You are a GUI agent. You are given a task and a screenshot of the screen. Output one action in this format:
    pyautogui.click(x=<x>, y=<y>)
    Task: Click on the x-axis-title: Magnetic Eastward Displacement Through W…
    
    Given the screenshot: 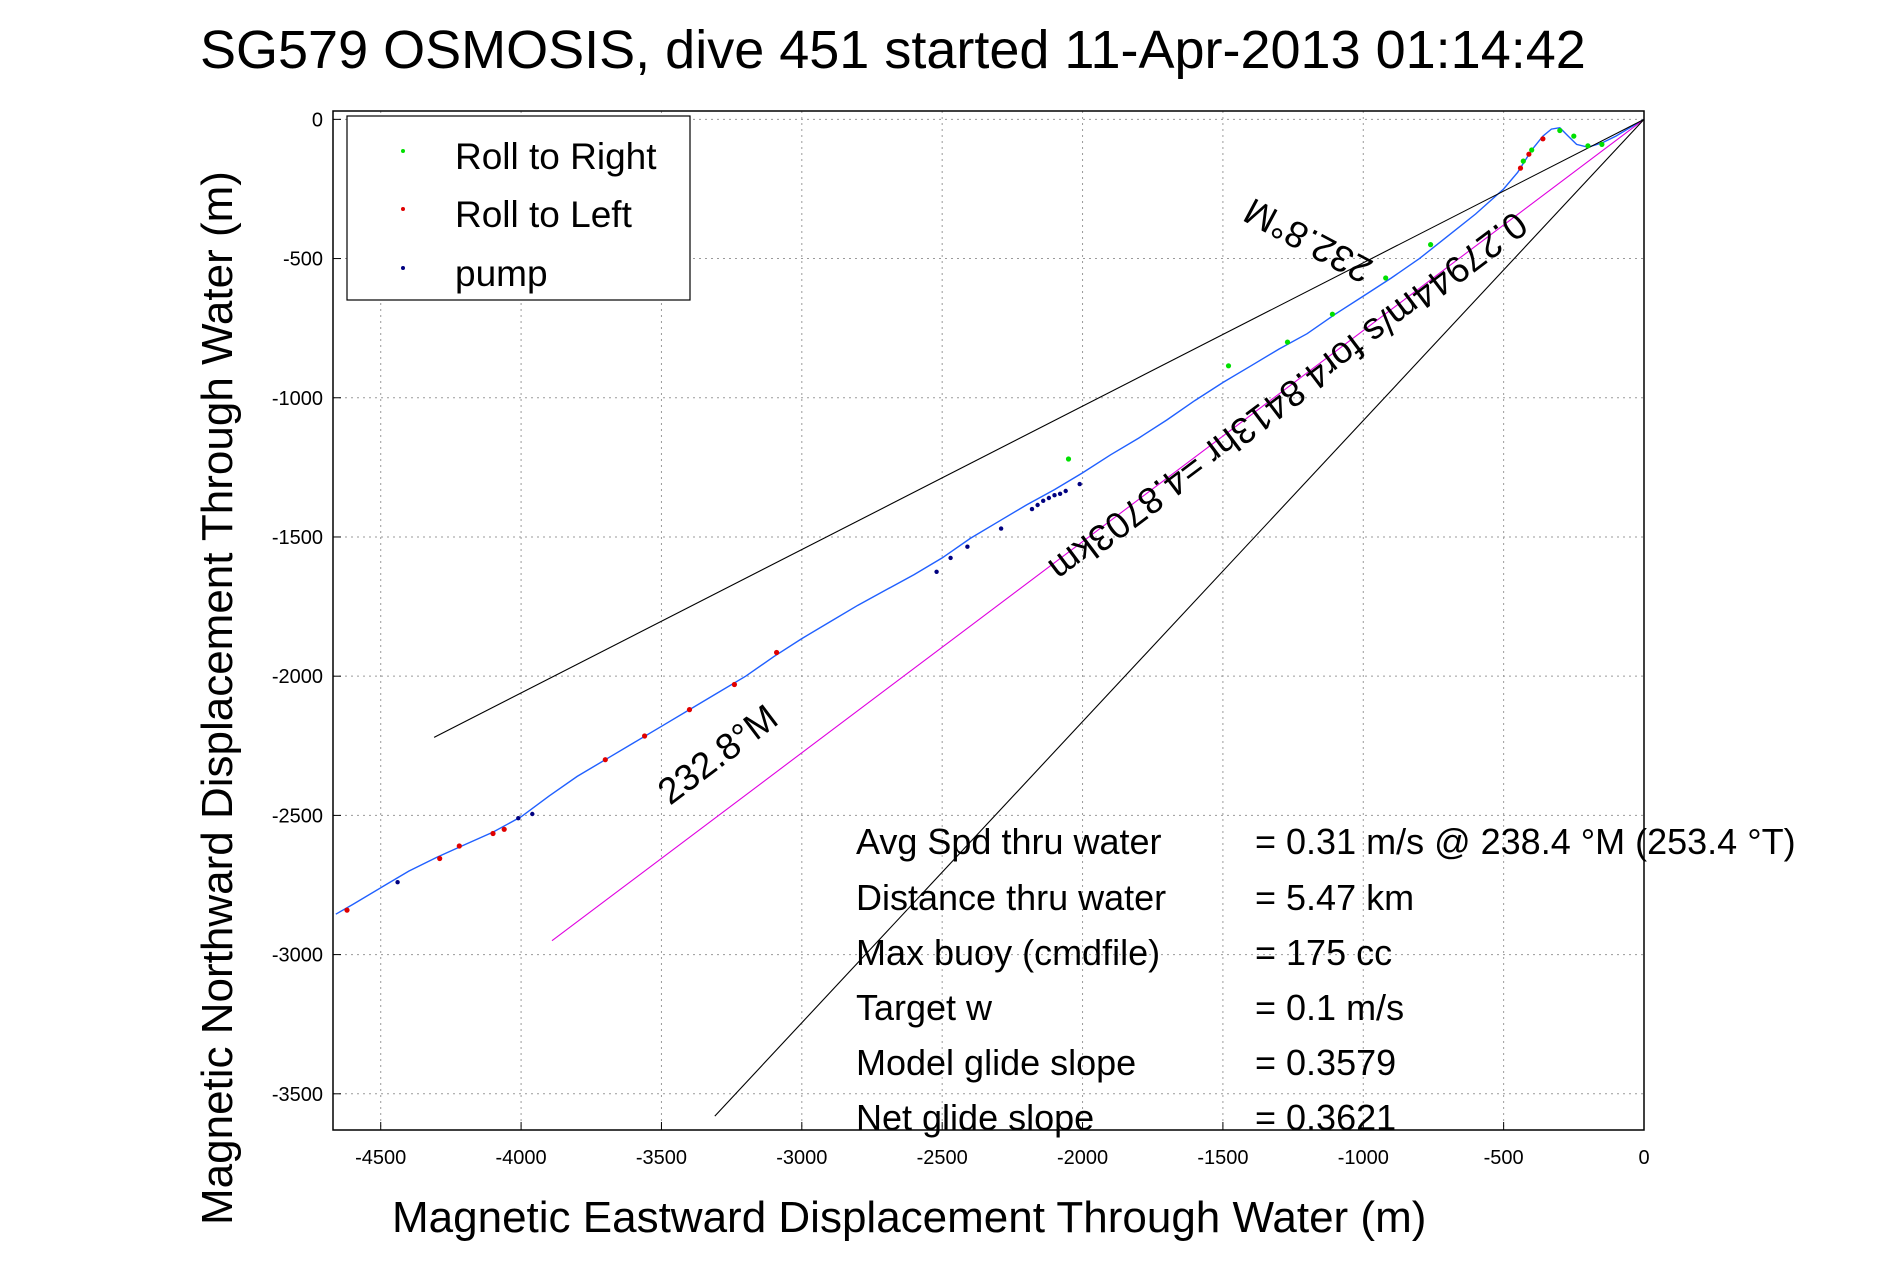 What is the action you would take?
    pyautogui.click(x=909, y=1217)
    